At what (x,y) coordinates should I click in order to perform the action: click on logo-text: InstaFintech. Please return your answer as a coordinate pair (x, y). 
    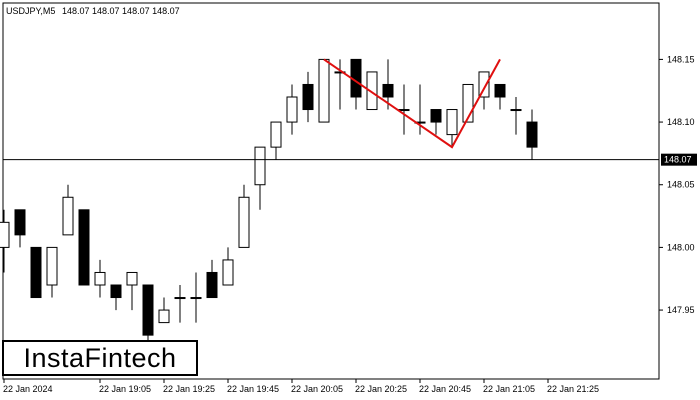
    Looking at the image, I should click on (100, 357).